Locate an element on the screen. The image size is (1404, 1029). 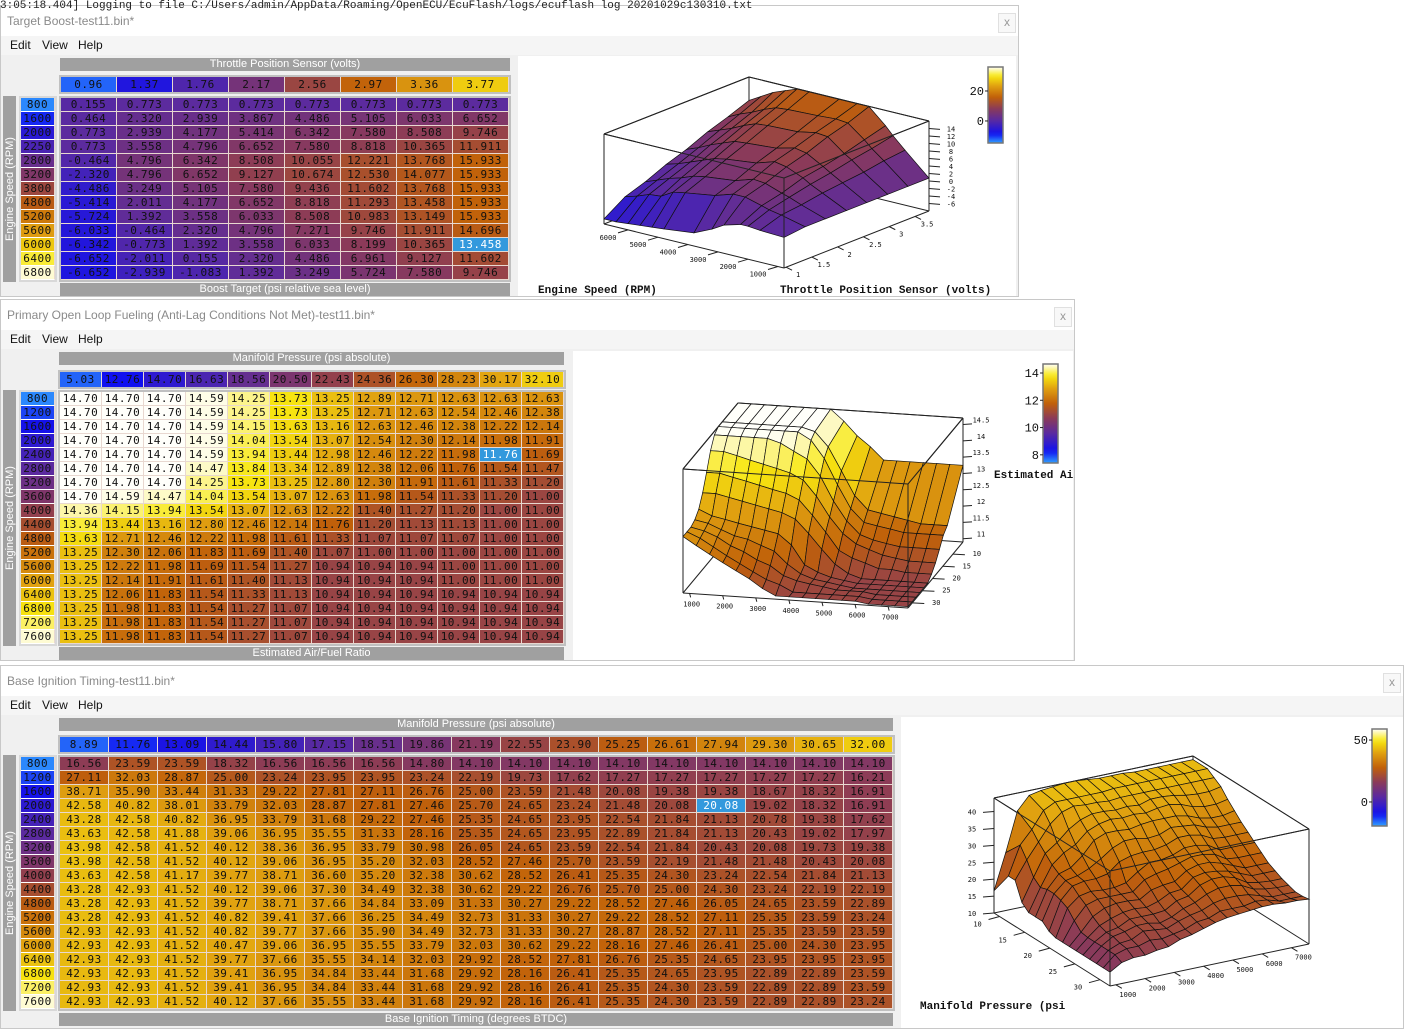
table-cell: -5.414 is located at coordinates (89, 203).